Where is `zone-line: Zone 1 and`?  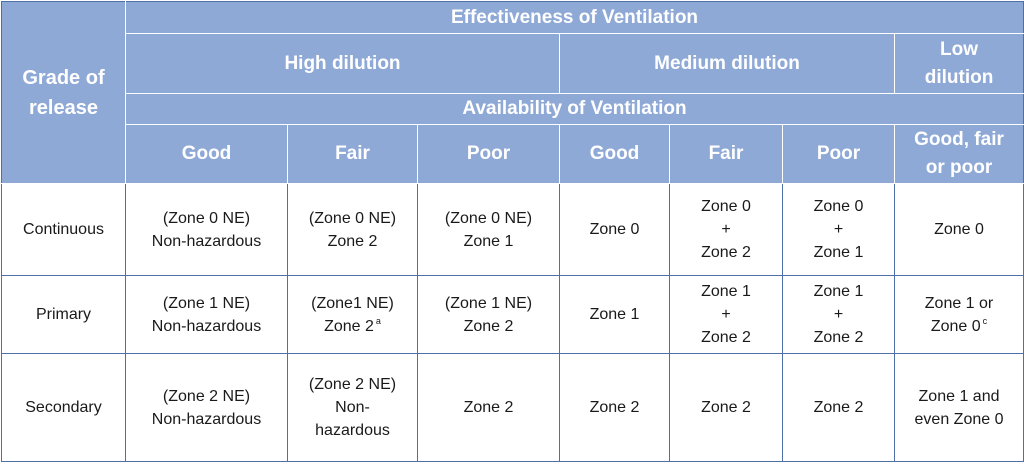
zone-line: Zone 1 and is located at coordinates (959, 396).